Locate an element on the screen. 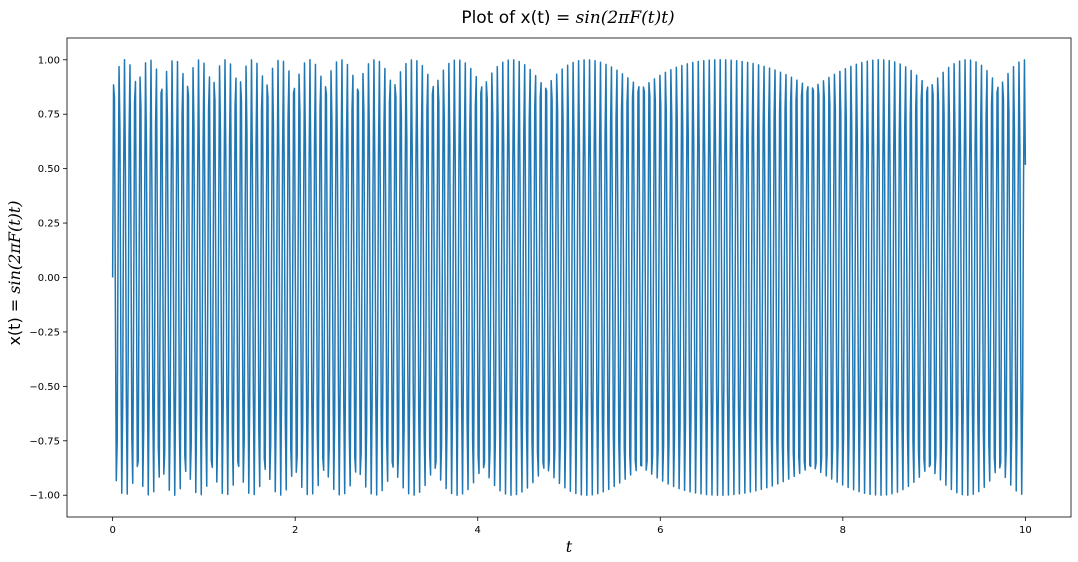 The image size is (1078, 562). y-axis-label: x(t) = sin(2πF(t)t) is located at coordinates (14, 272).